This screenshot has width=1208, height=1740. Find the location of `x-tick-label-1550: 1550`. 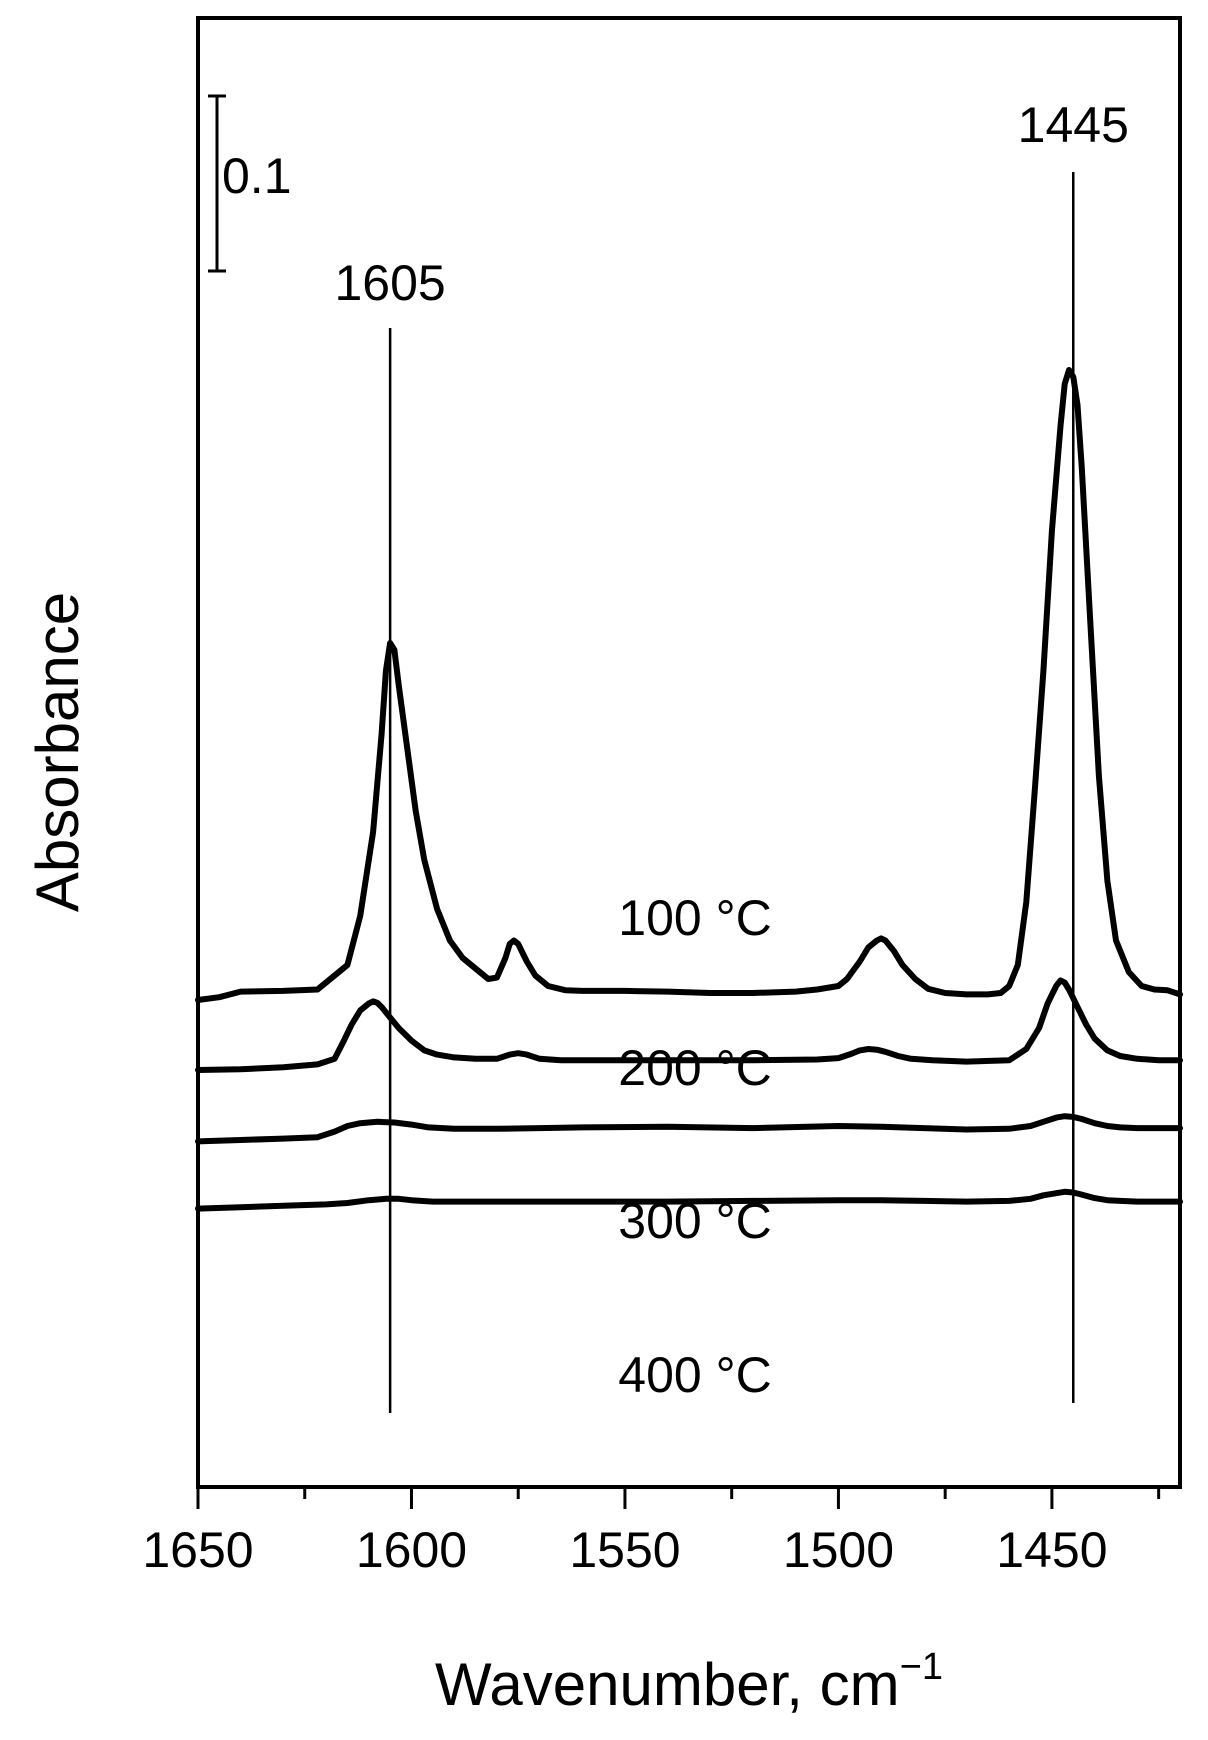

x-tick-label-1550: 1550 is located at coordinates (624, 1550).